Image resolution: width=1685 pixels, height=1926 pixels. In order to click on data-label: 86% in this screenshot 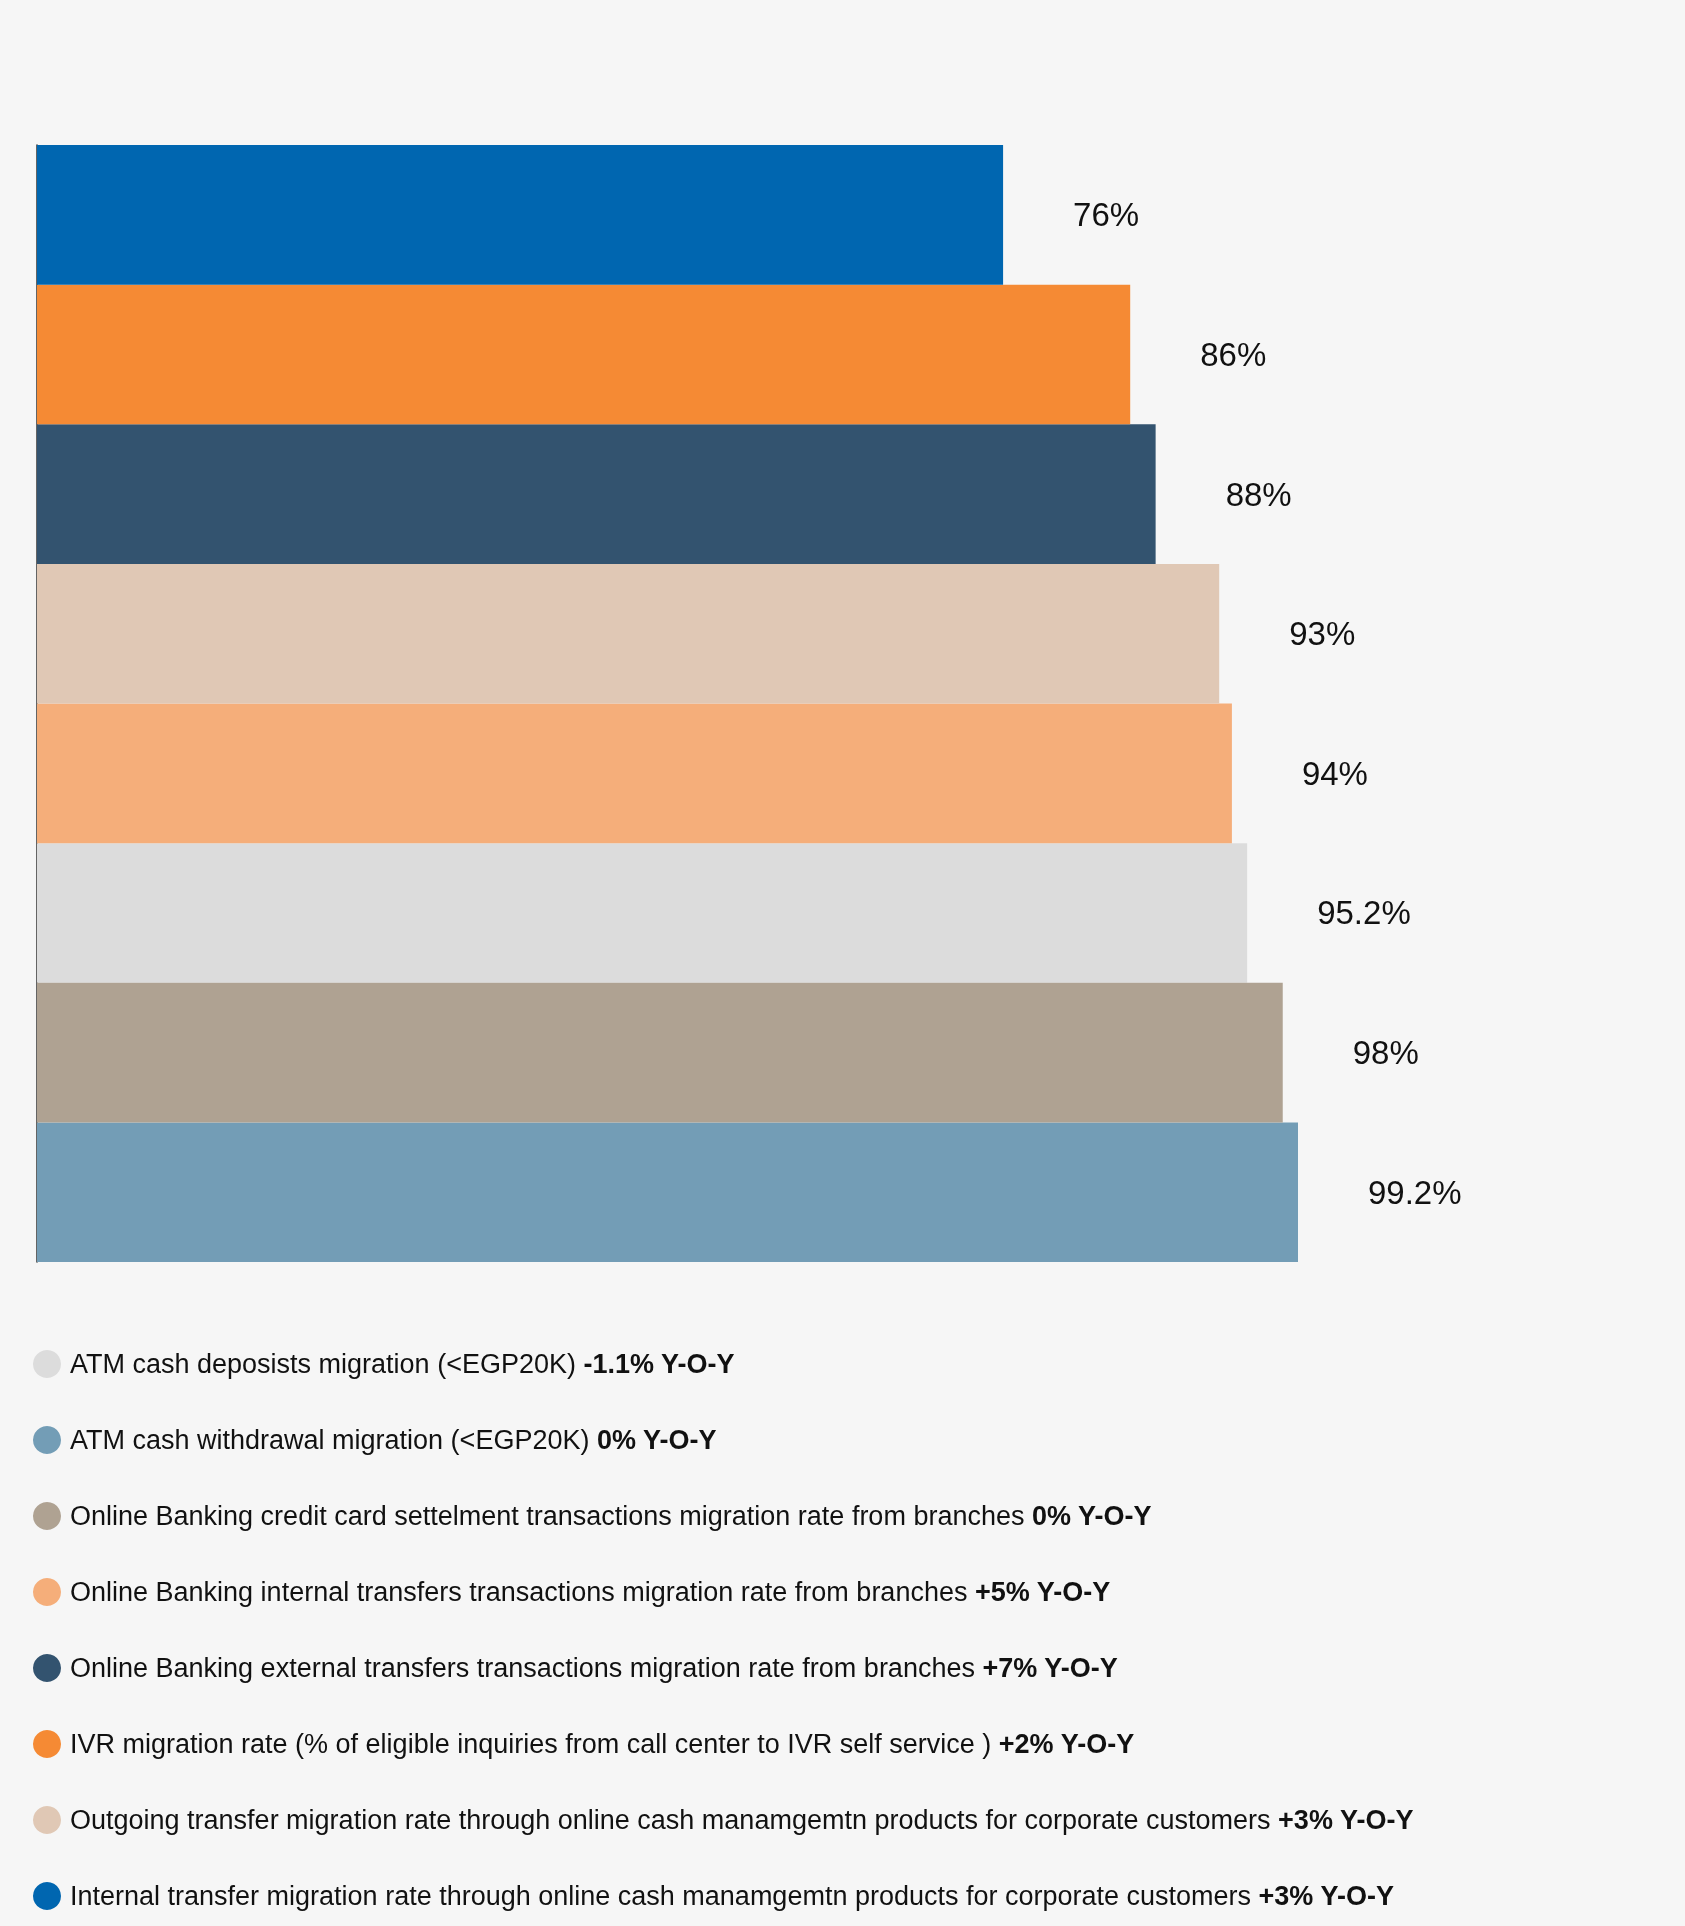, I will do `click(1233, 354)`.